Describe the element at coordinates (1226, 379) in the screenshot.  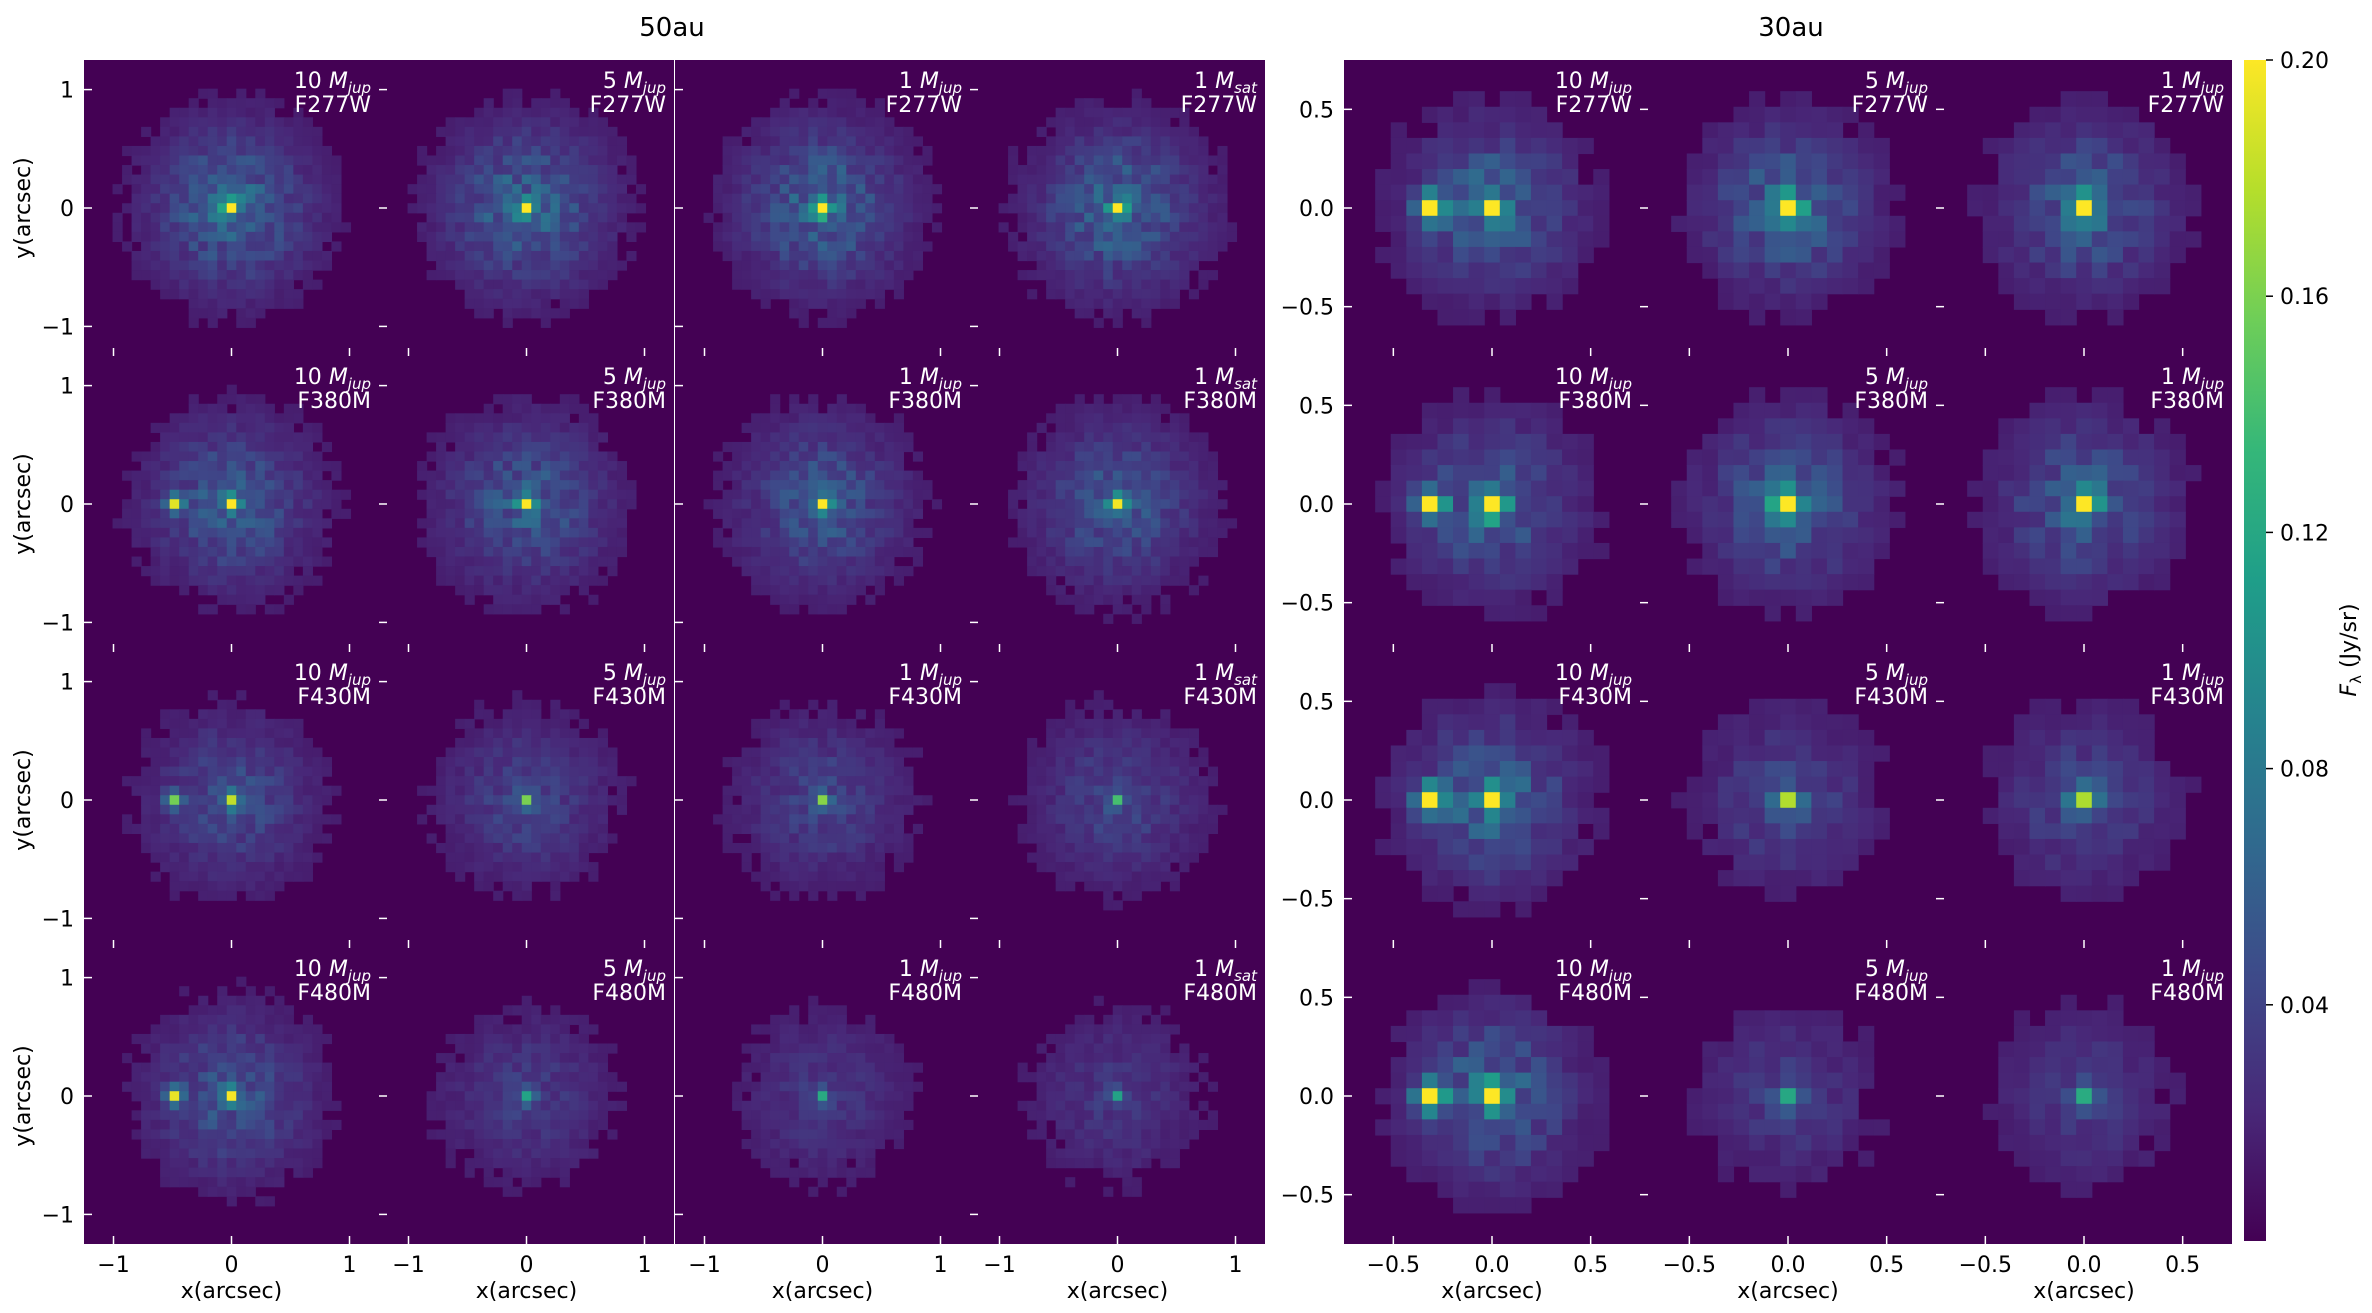
I see `panel-label-50au-r1-c3-mass: 1 Msat` at that location.